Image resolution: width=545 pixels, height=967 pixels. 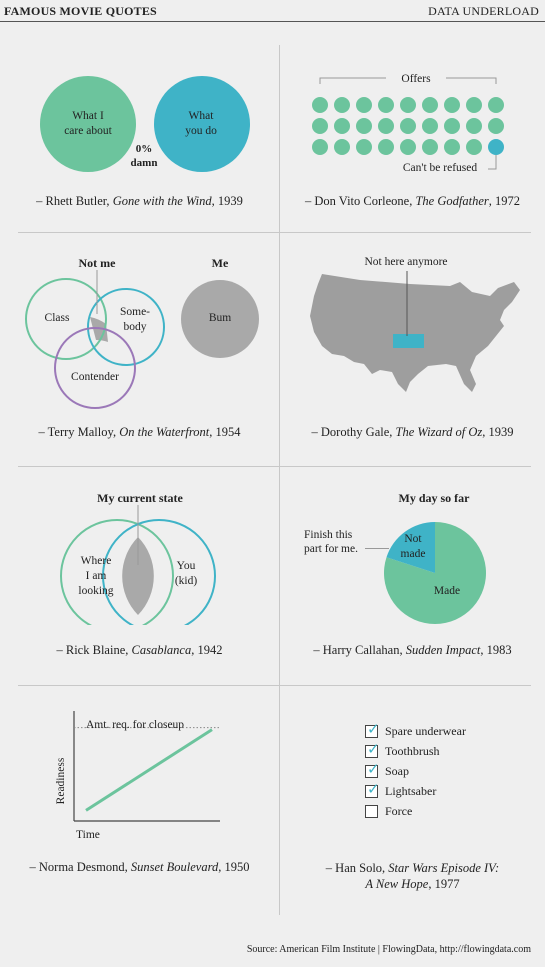 I want to click on caption-name: – Rick Blaine,, so click(x=94, y=650).